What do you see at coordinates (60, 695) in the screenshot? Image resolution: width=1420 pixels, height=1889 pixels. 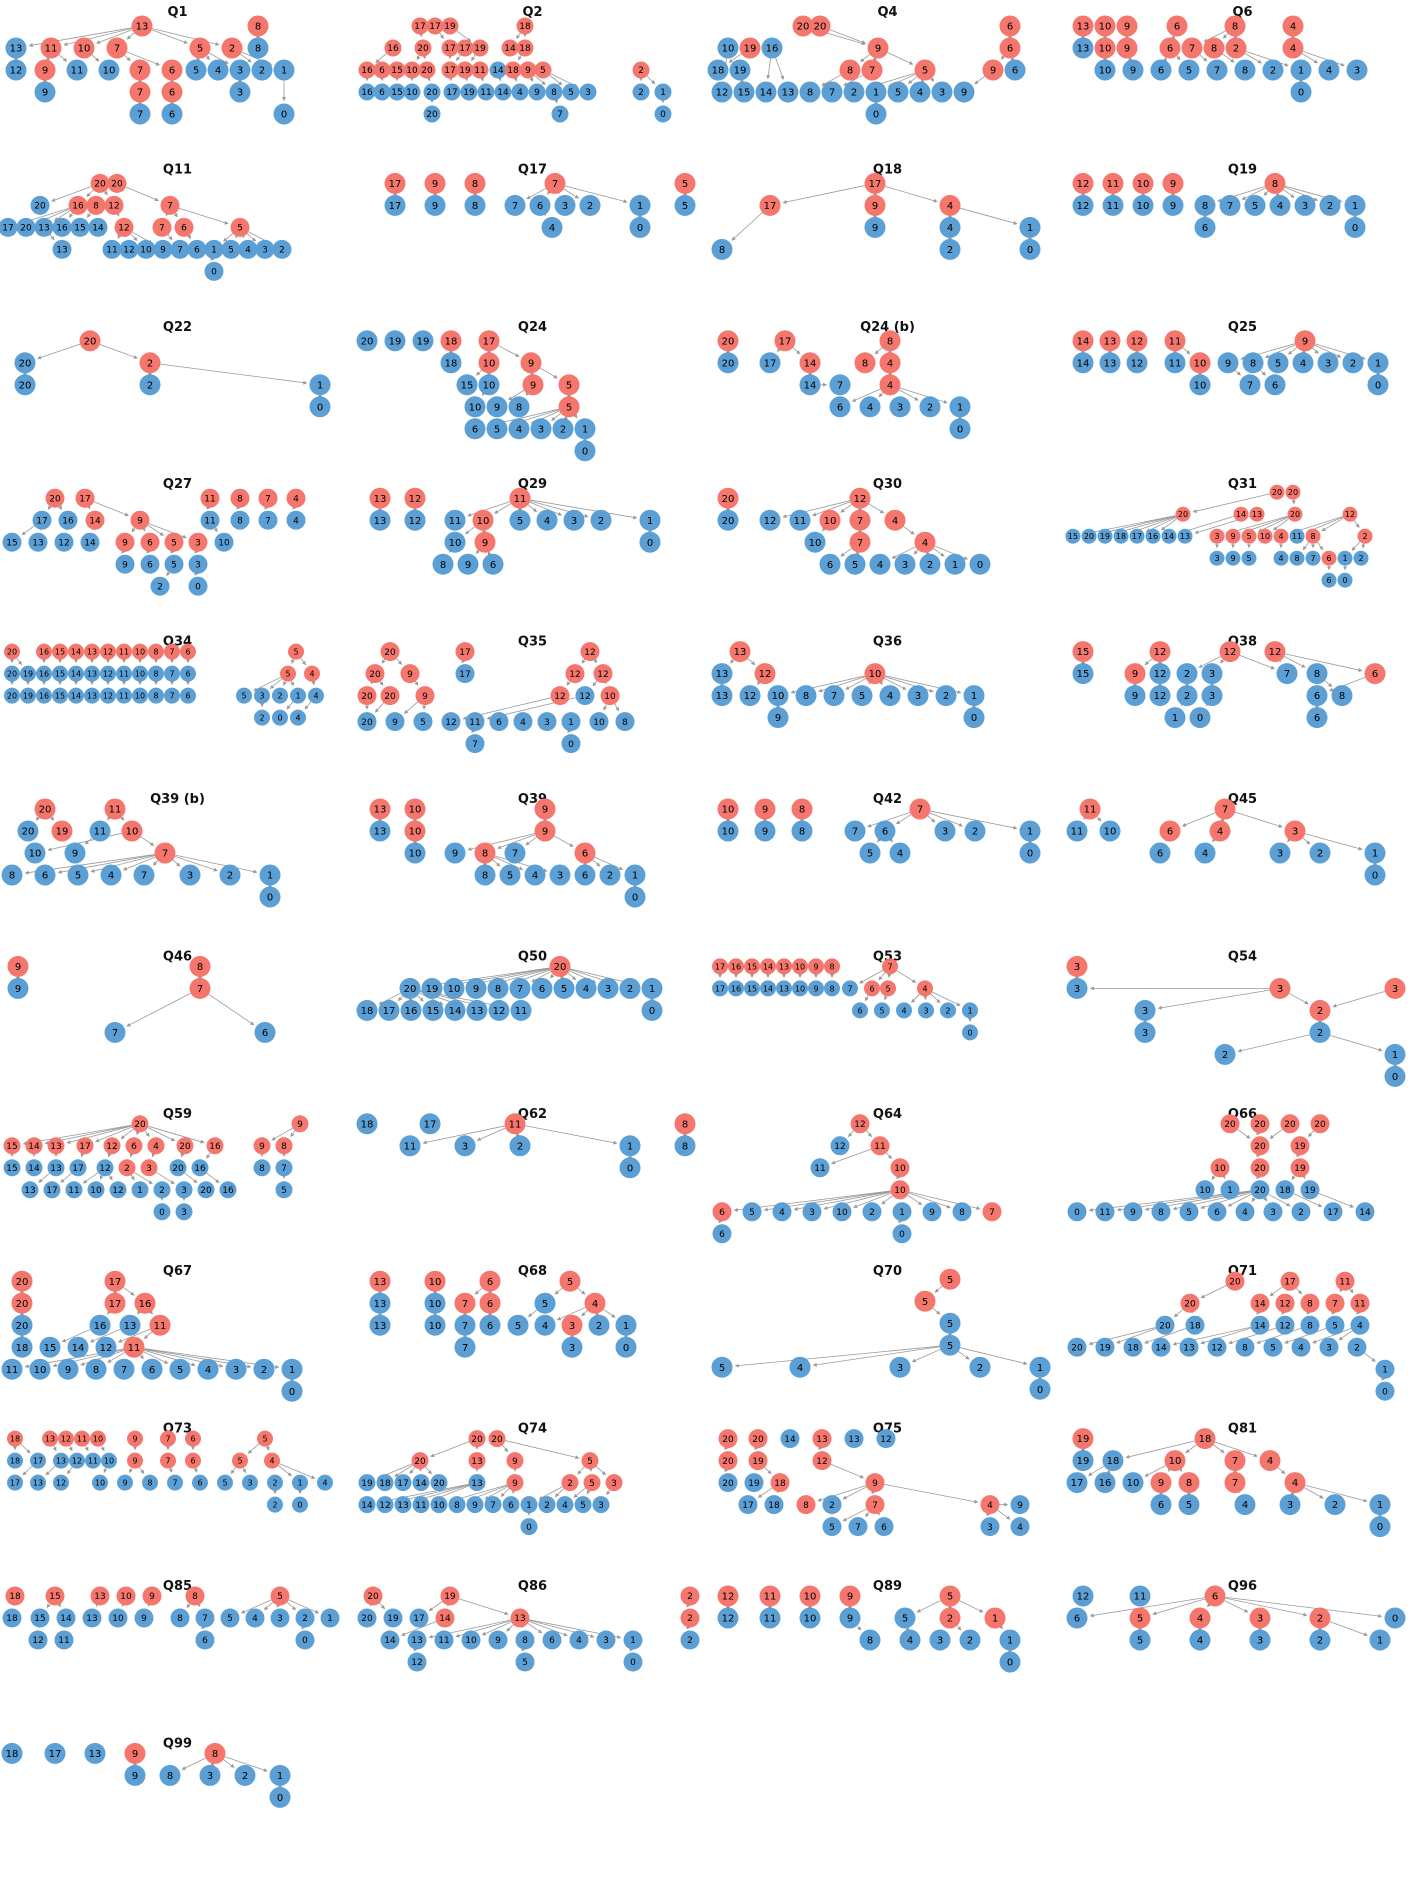 I see `node-label: 15` at bounding box center [60, 695].